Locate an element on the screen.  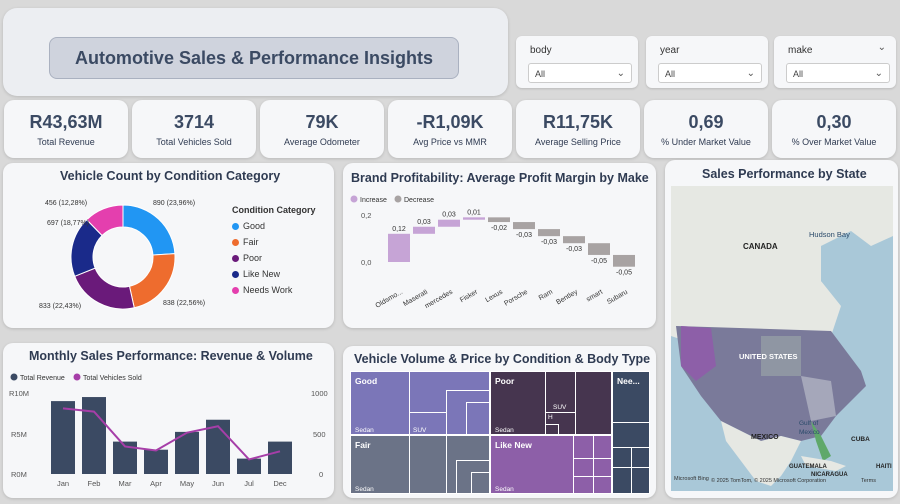
map-label: GUATEMALA is located at coordinates (808, 467).